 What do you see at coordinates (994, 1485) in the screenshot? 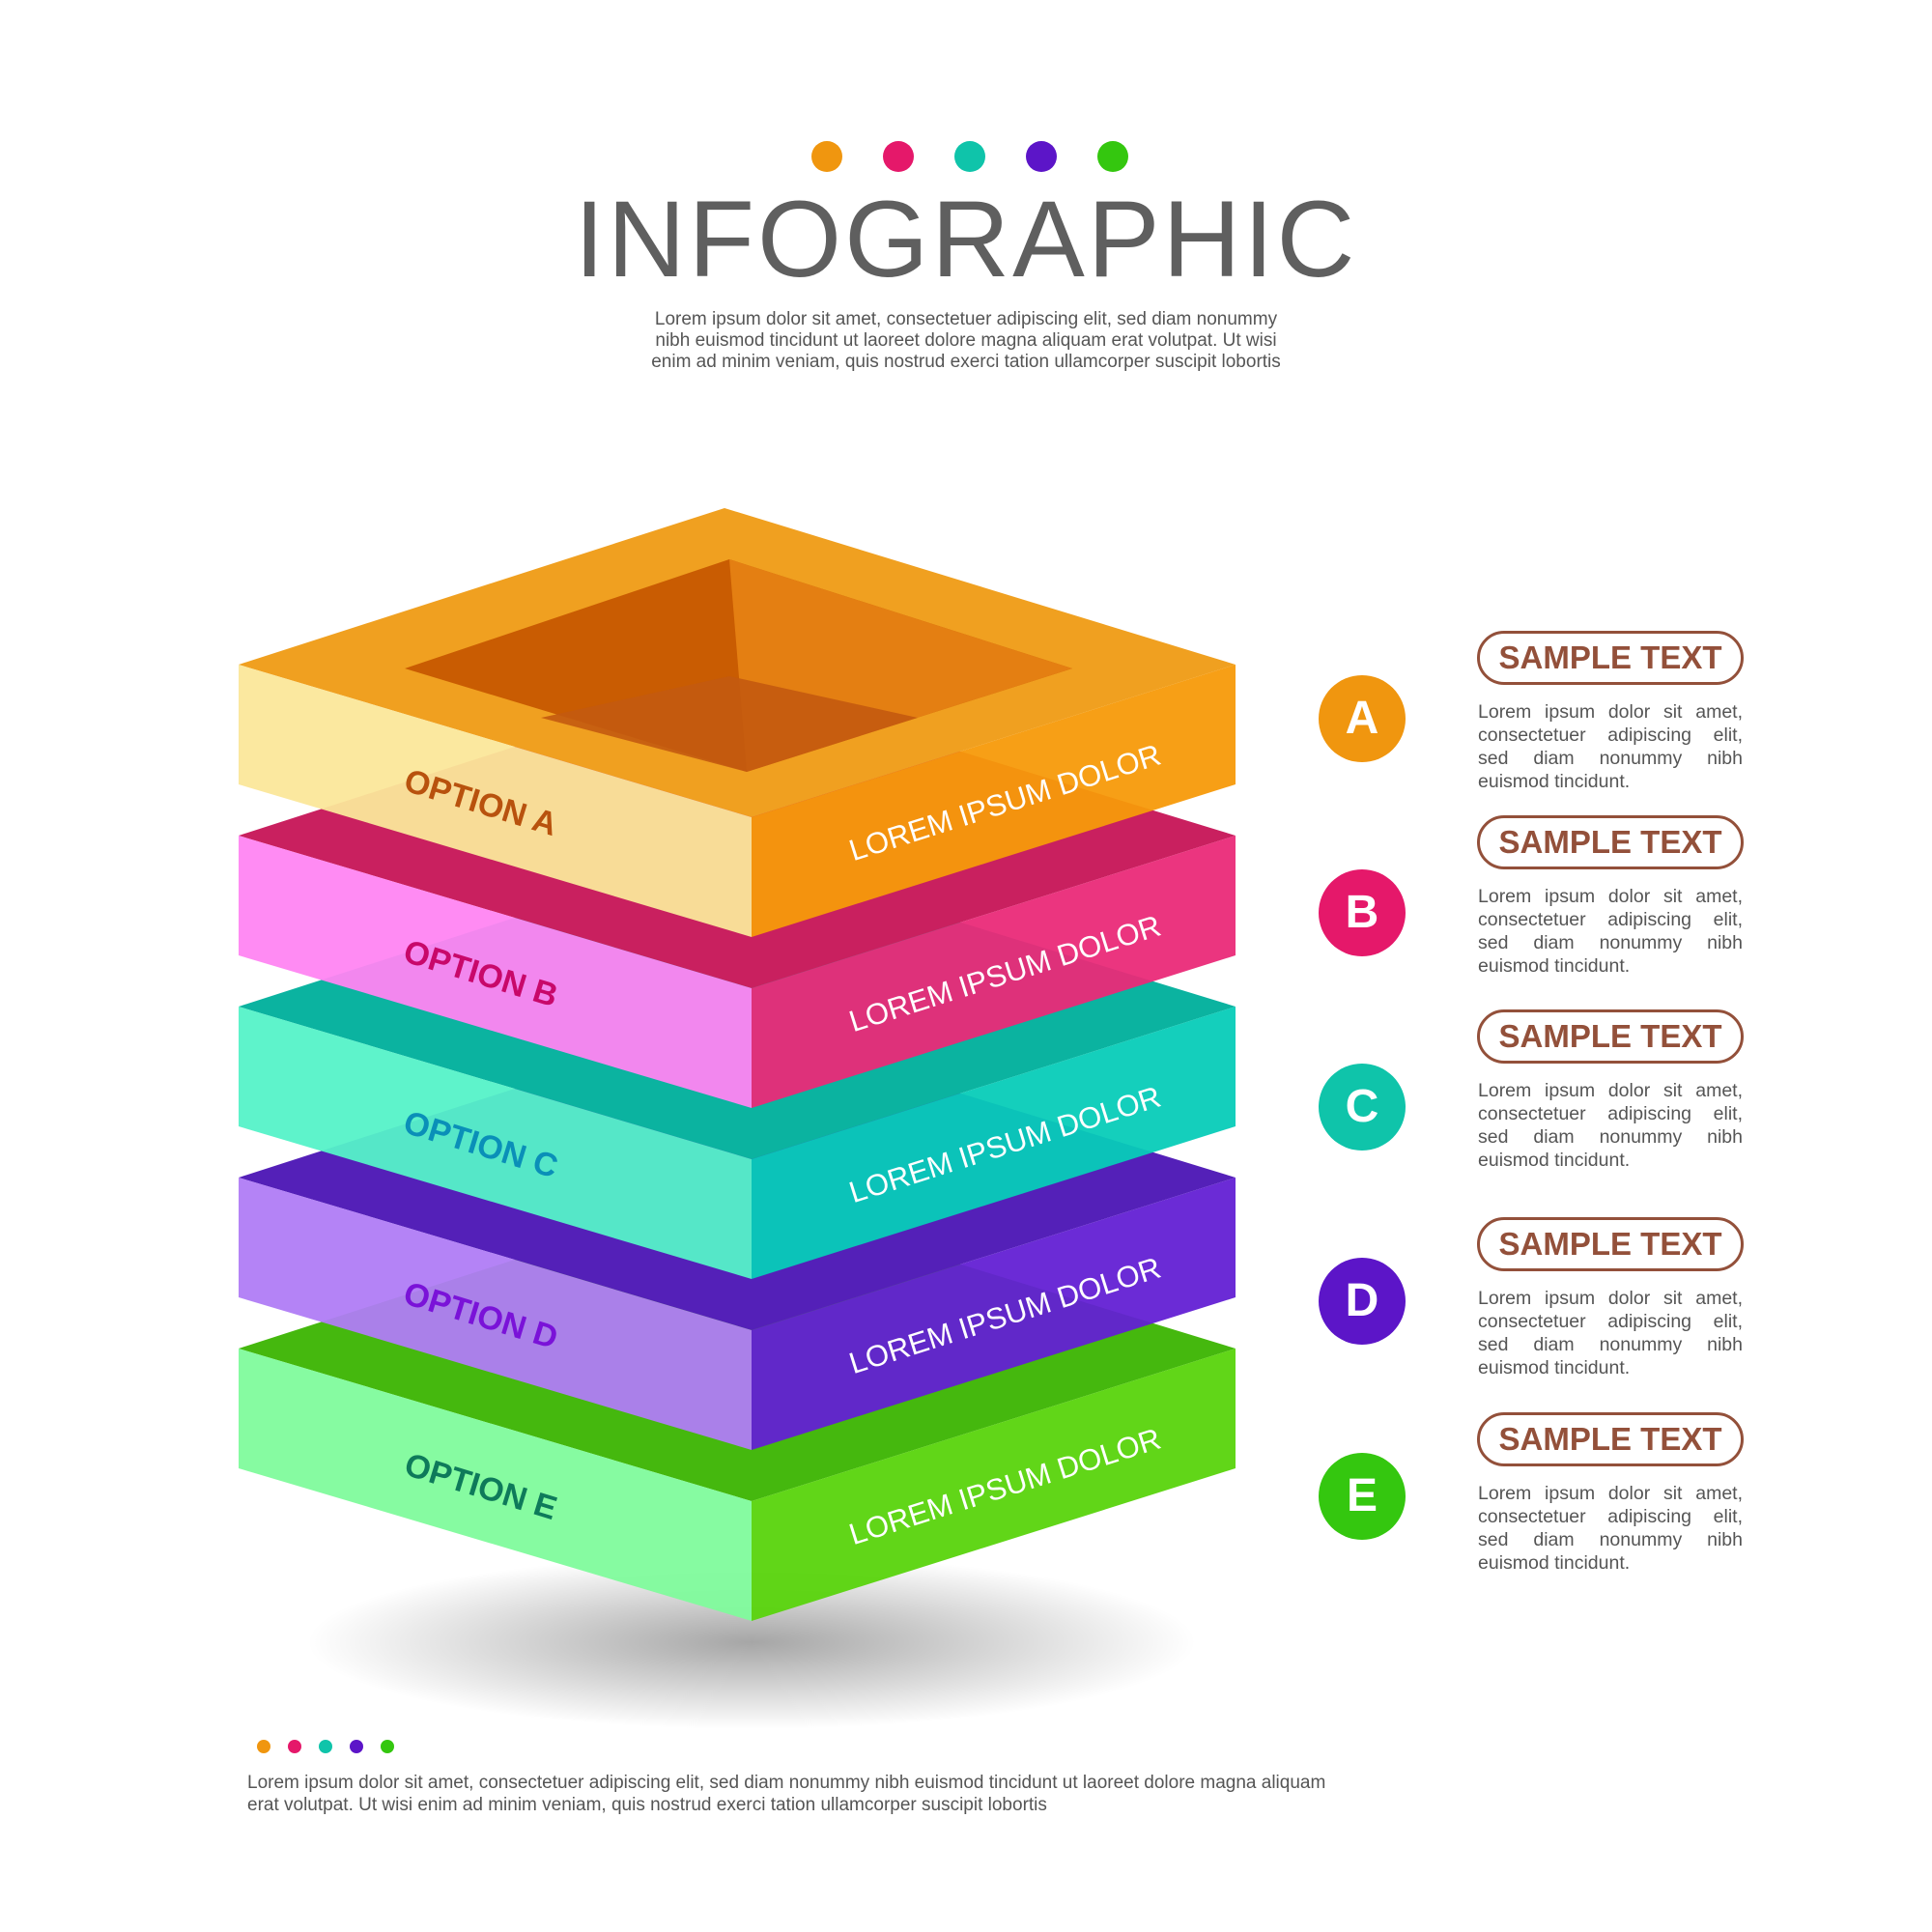
I see `layer-e-right-face` at bounding box center [994, 1485].